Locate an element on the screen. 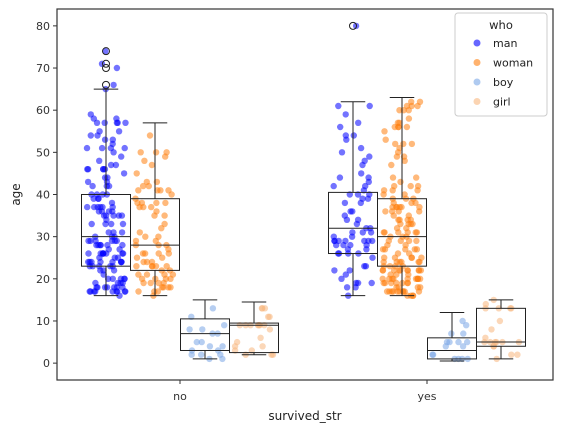 This screenshot has width=561, height=432. y-tick-label: 50 is located at coordinates (43, 152).